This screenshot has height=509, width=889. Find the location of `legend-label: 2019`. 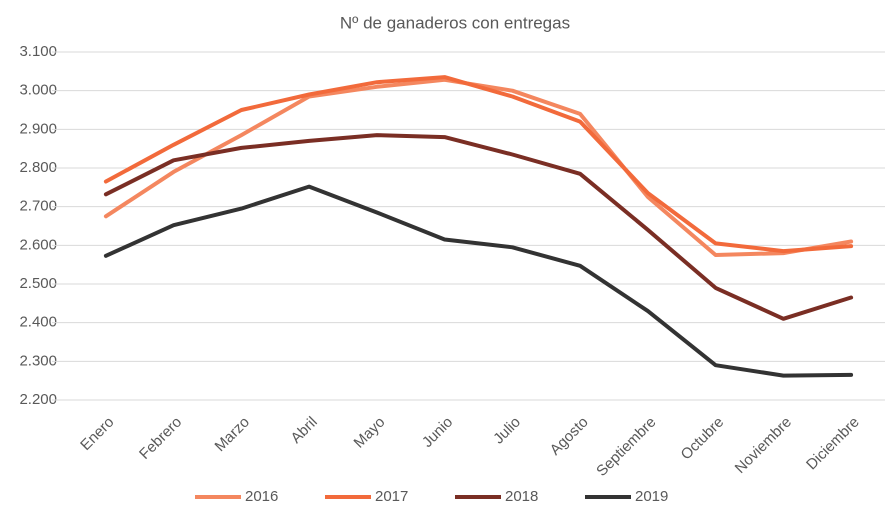

legend-label: 2019 is located at coordinates (651, 496).